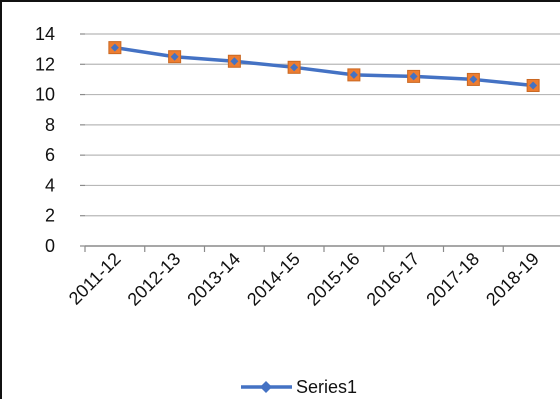 This screenshot has width=560, height=401. I want to click on y-tick-label: 2, so click(50, 216).